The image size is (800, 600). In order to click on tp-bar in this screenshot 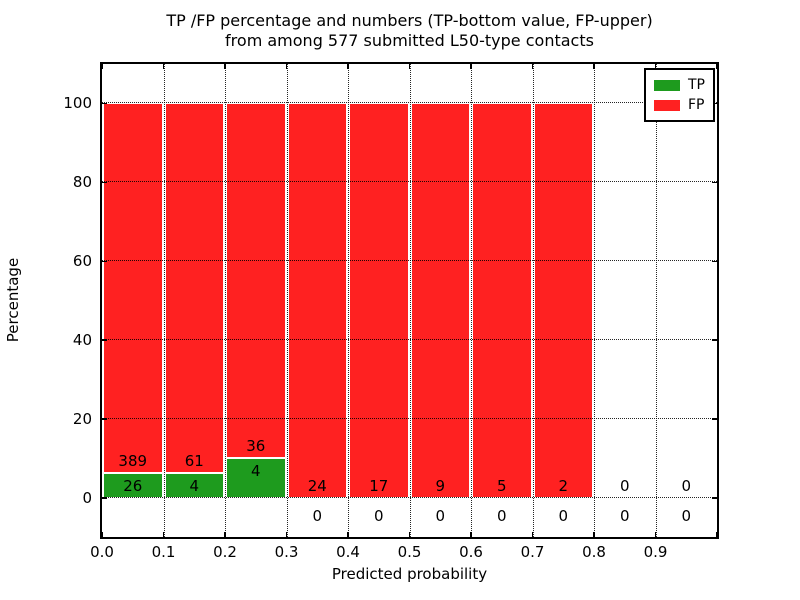, I will do `click(256, 478)`.